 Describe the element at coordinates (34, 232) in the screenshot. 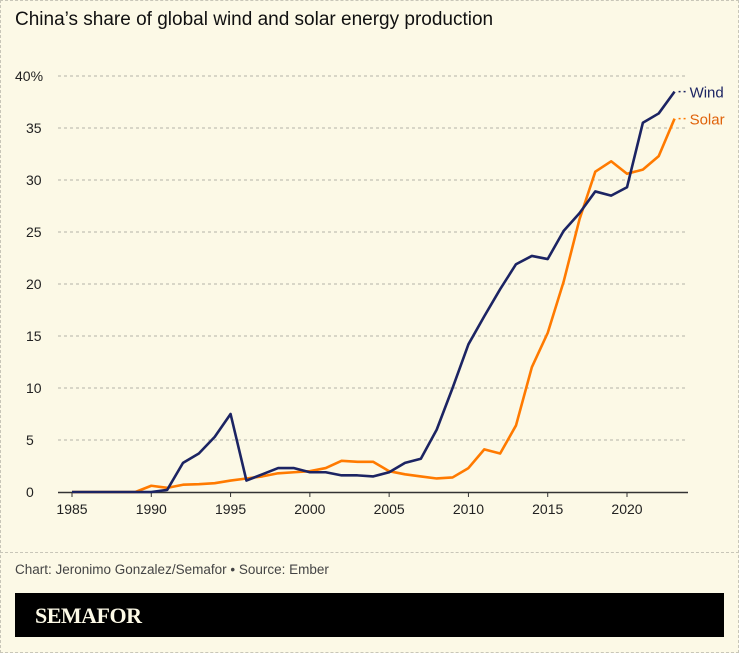

I see `y-tick-label: 25` at that location.